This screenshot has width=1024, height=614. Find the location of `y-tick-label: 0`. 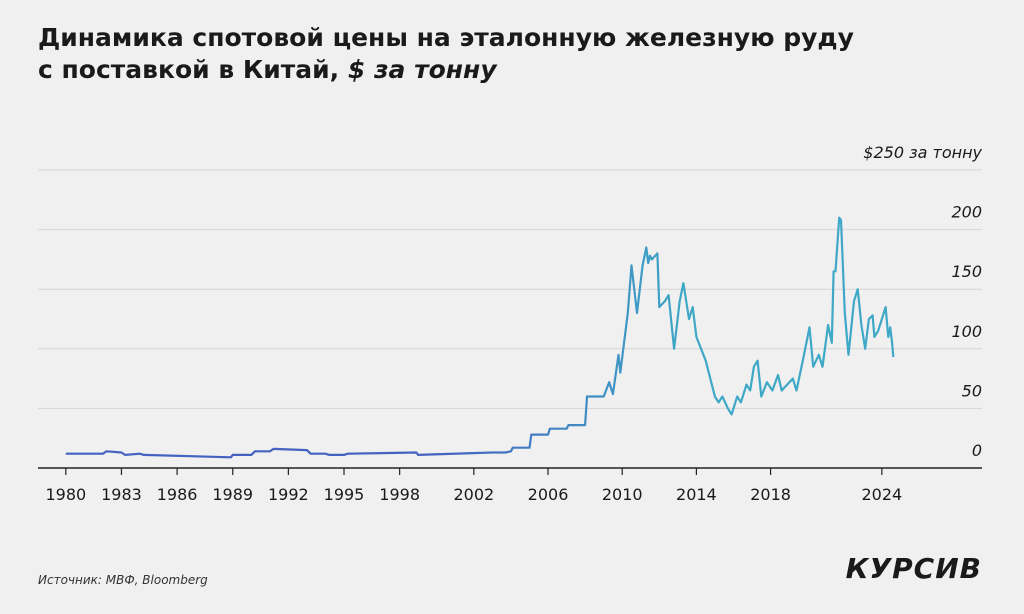

y-tick-label: 0 is located at coordinates (977, 450).